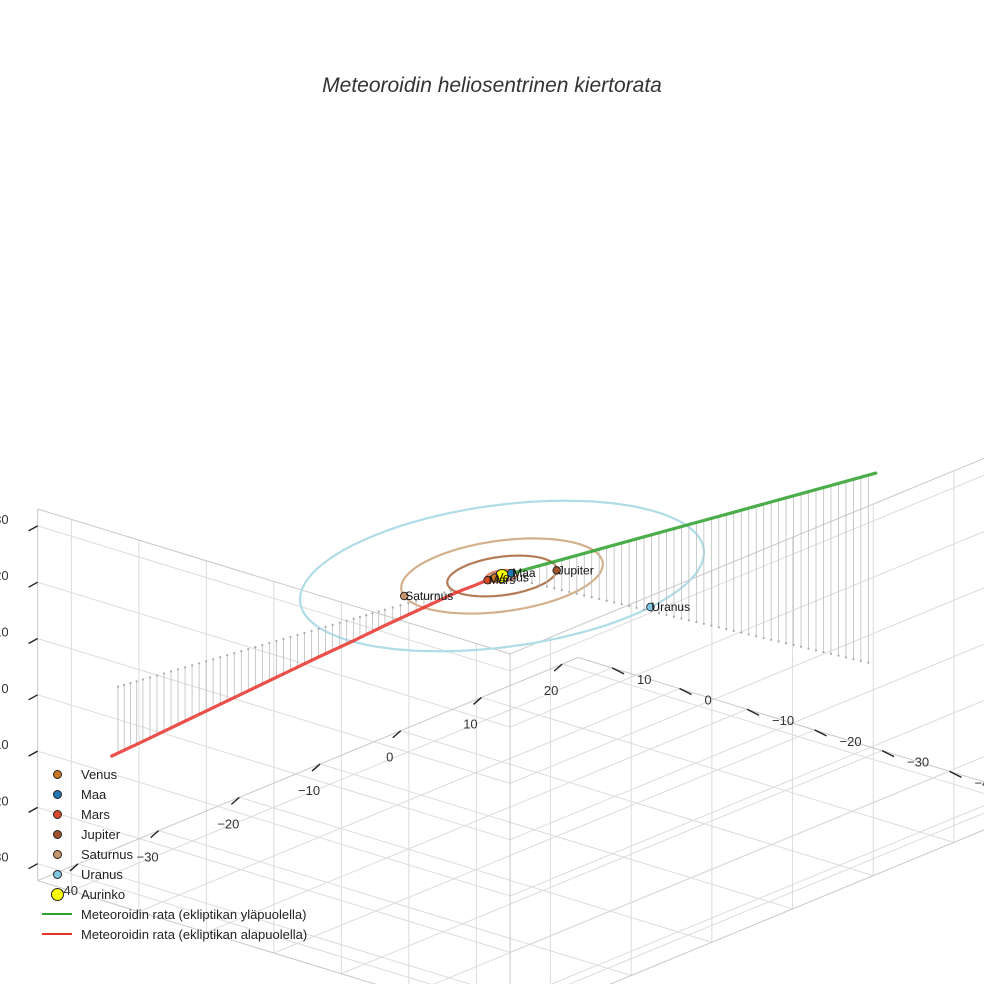  I want to click on legend-item: Mars, so click(173, 814).